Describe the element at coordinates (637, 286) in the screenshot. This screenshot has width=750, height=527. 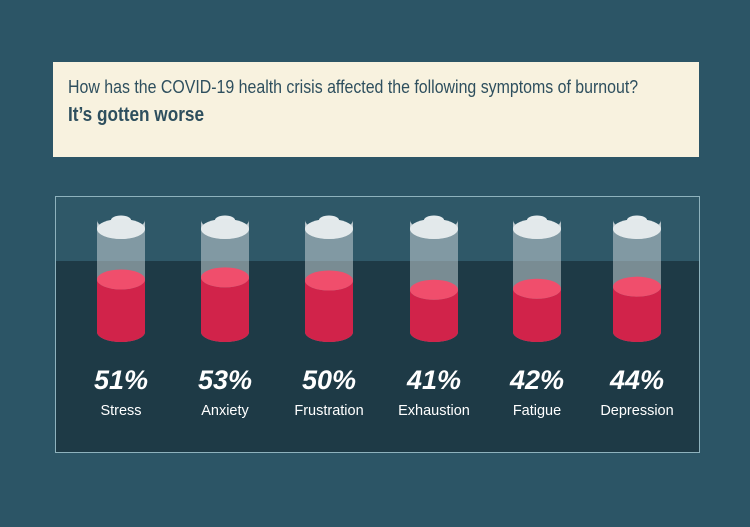
I see `battery-fill-top-depression` at that location.